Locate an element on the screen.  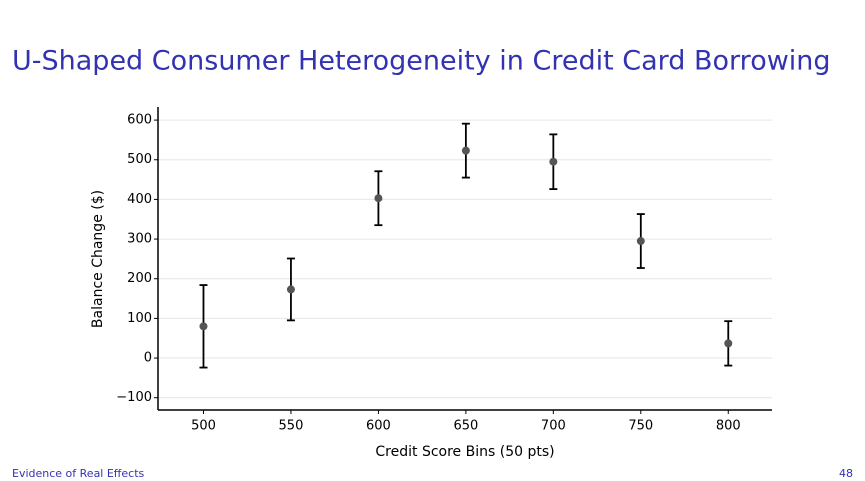
x-tick-label: 800 is located at coordinates (728, 426).